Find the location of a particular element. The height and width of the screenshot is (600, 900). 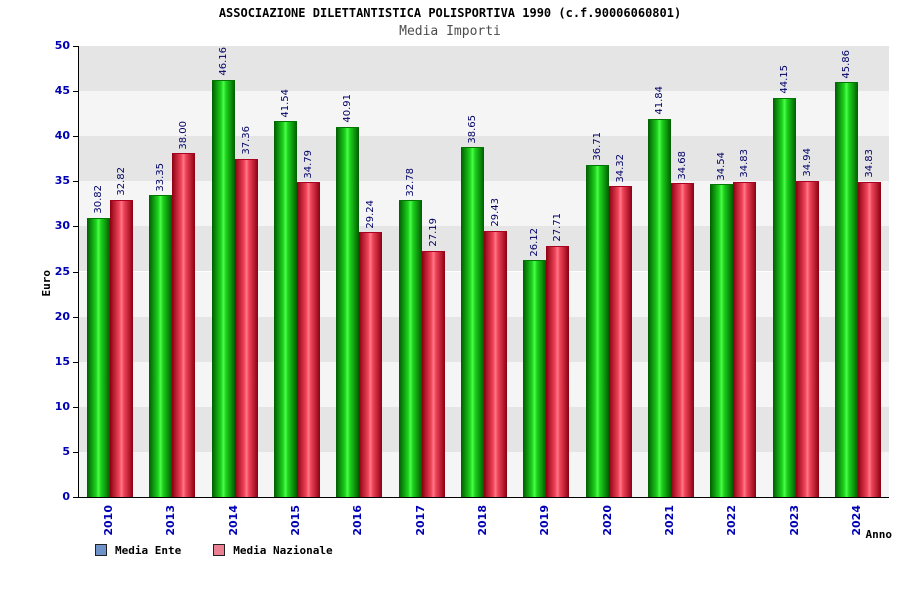

bar-group-2014: 46.16 37.36 is located at coordinates (235, 271).